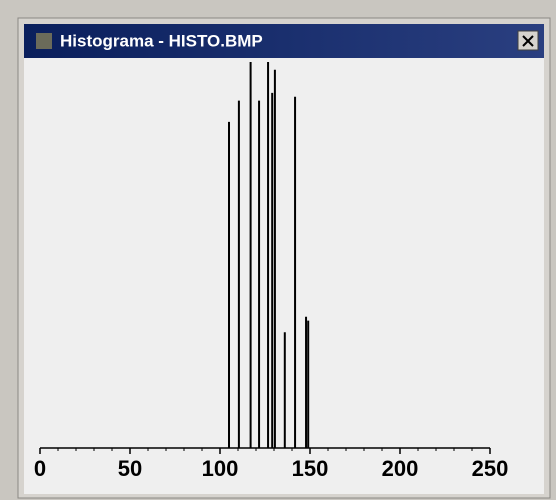  Describe the element at coordinates (44, 41) in the screenshot. I see `window-icon` at that location.